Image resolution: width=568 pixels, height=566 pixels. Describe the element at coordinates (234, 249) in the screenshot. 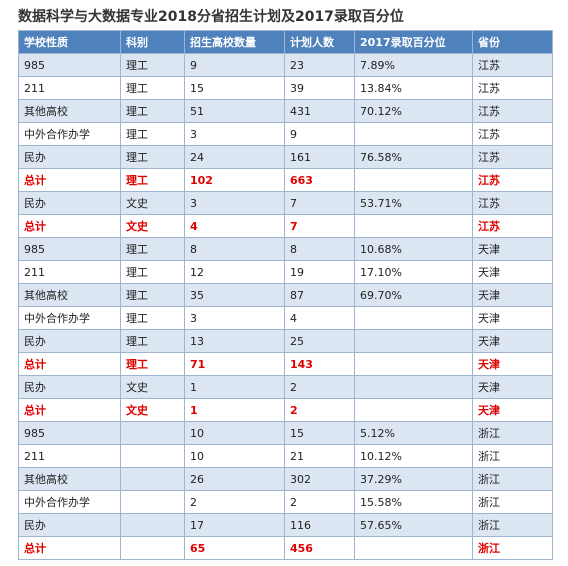

I see `table-cell: 8` at that location.